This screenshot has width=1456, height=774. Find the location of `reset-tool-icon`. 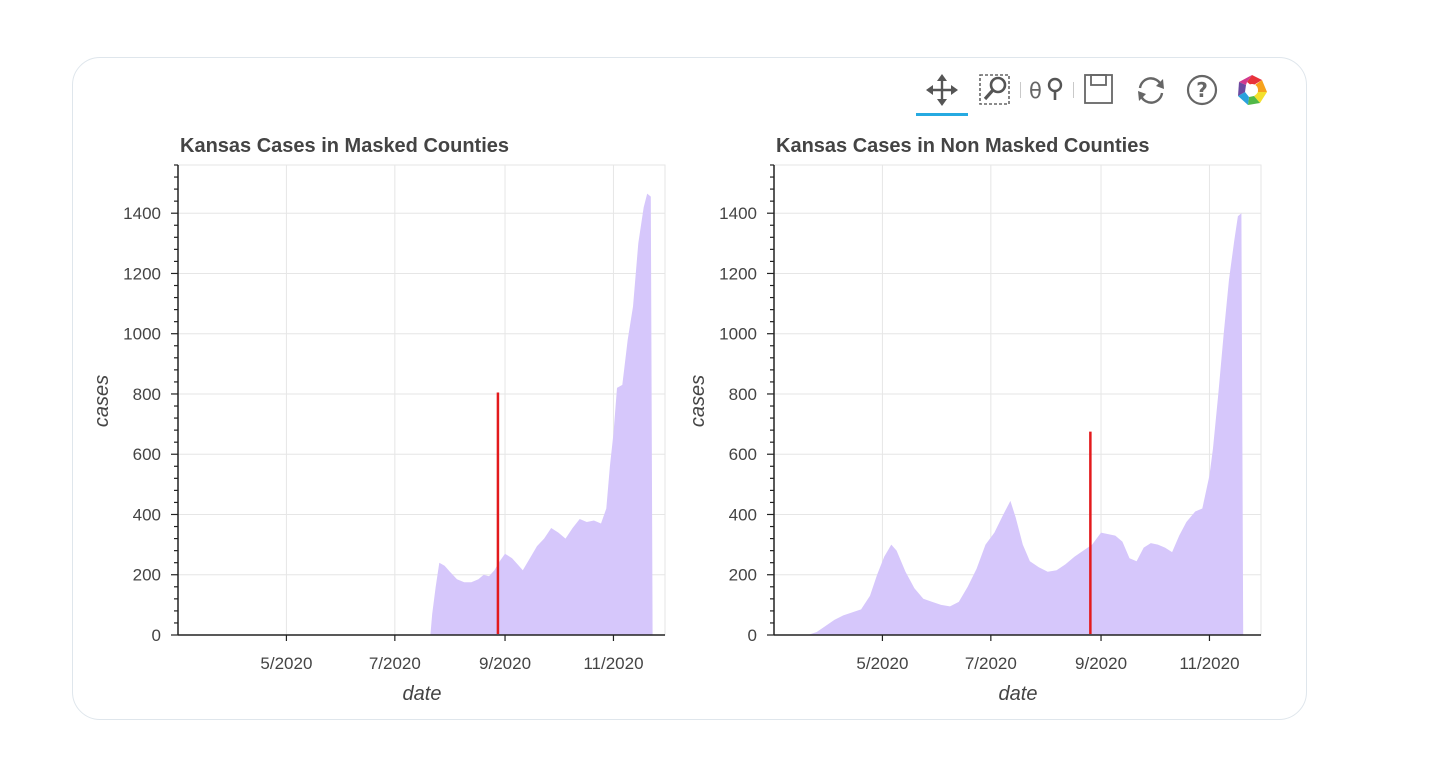

reset-tool-icon is located at coordinates (1151, 90).